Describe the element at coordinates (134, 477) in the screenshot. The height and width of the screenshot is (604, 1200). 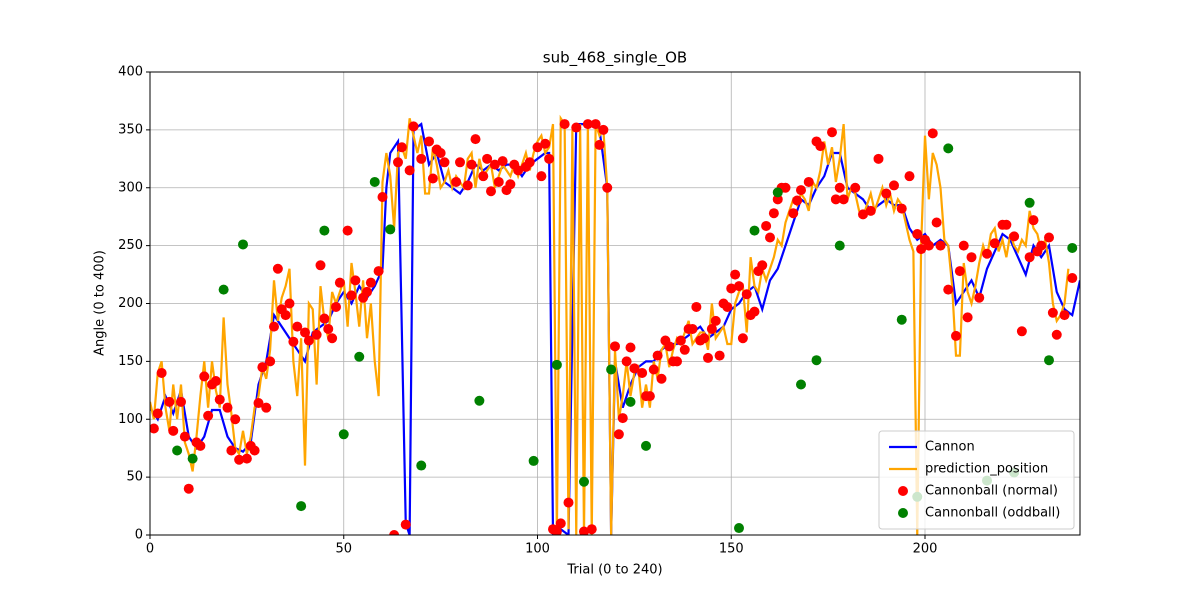
I see `y-tick-label: 50` at that location.